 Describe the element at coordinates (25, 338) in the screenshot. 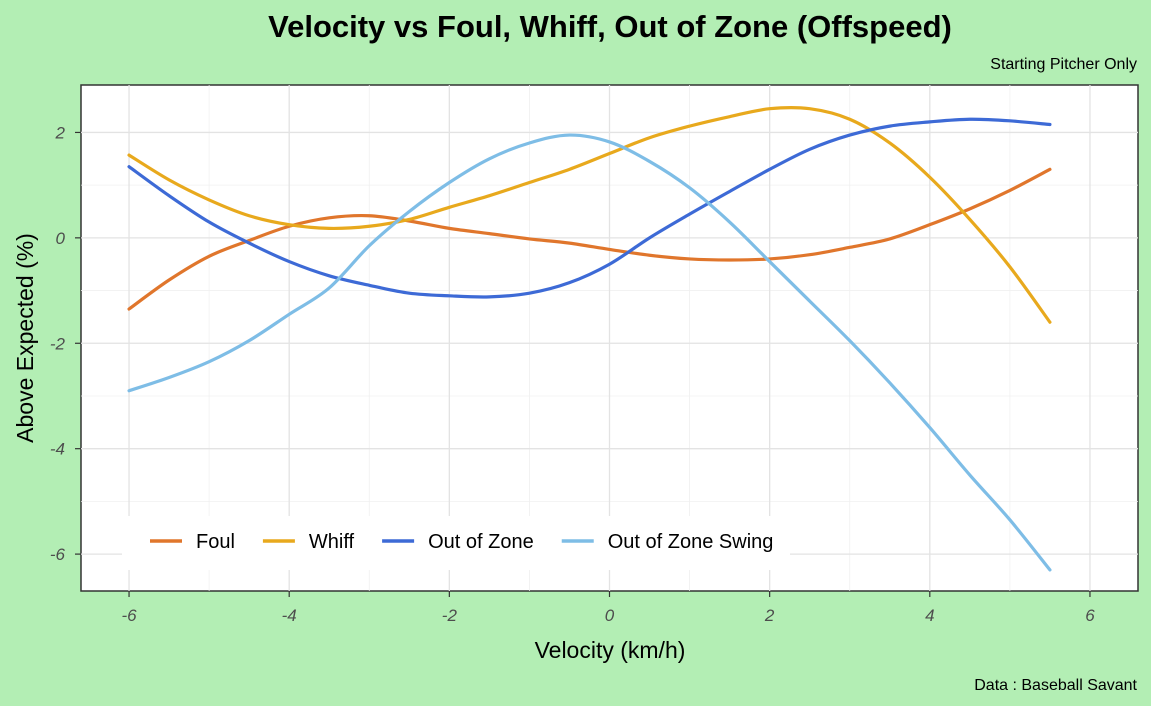

I see `y-axis-label: Above Expected (%)` at that location.